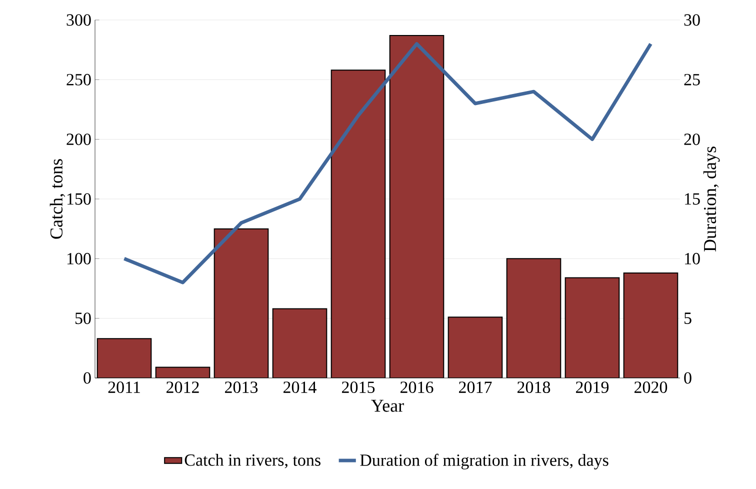 This screenshot has width=756, height=489. Describe the element at coordinates (78, 80) in the screenshot. I see `y-tick-label: 250` at that location.